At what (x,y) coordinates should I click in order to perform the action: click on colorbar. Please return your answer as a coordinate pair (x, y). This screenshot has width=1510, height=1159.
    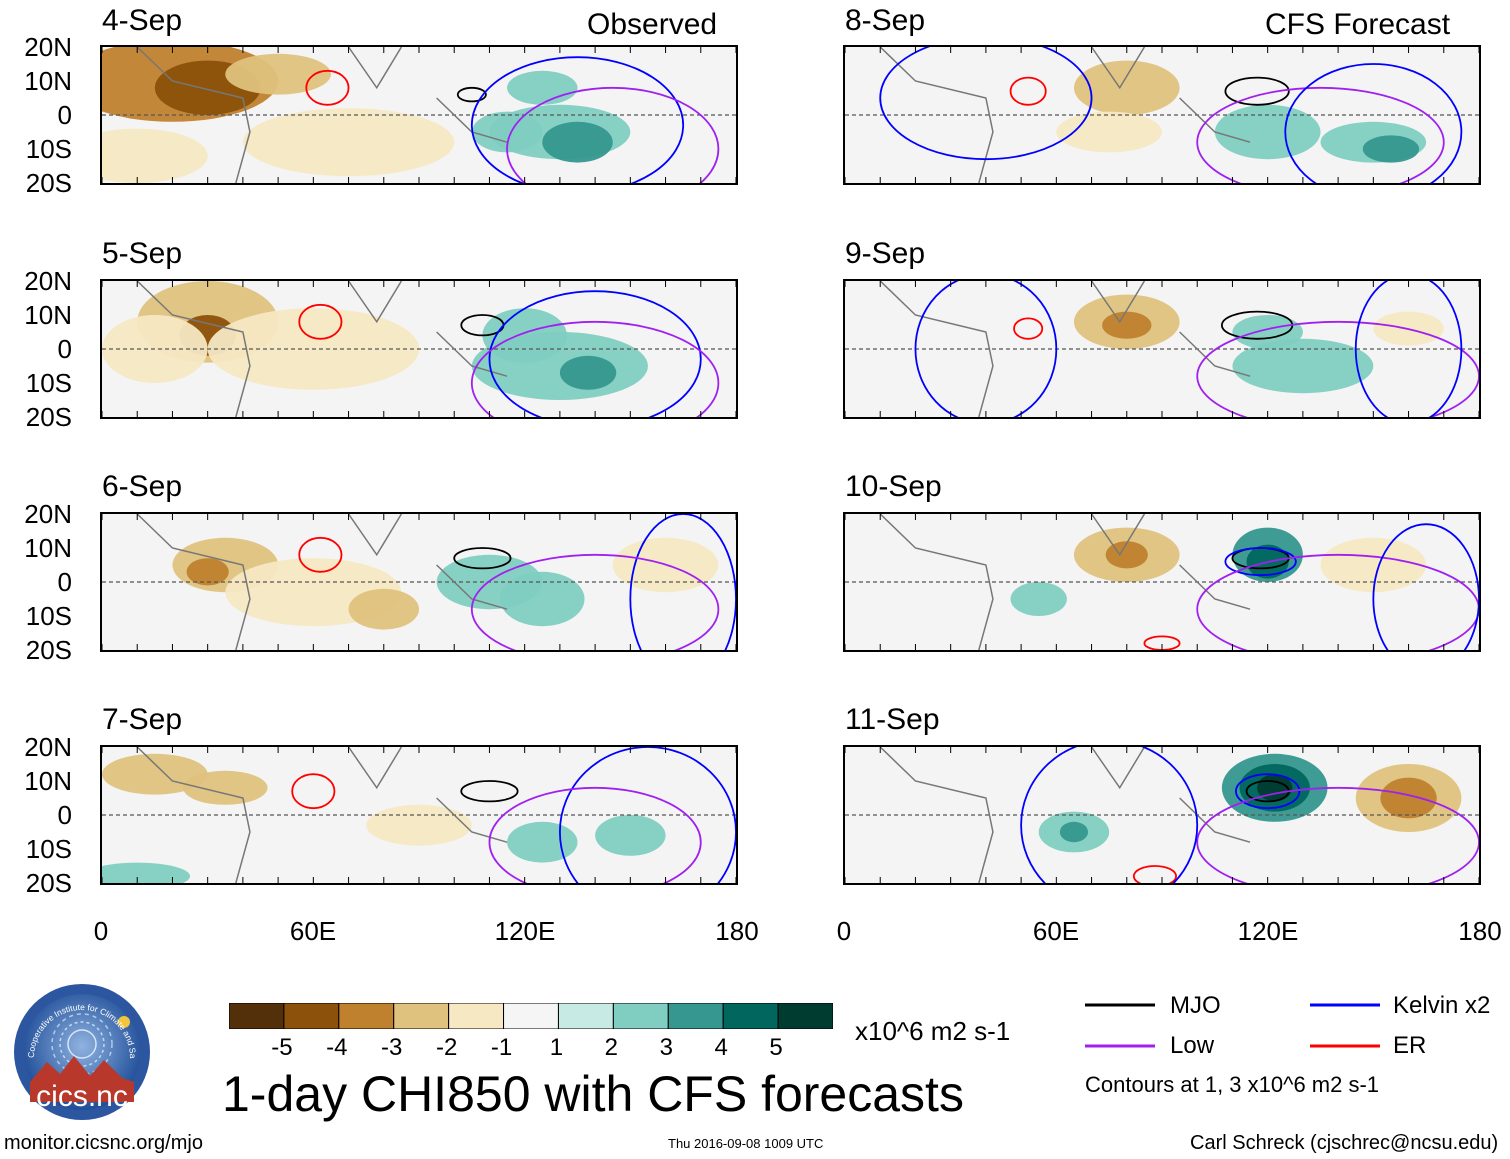
    Looking at the image, I should click on (531, 1016).